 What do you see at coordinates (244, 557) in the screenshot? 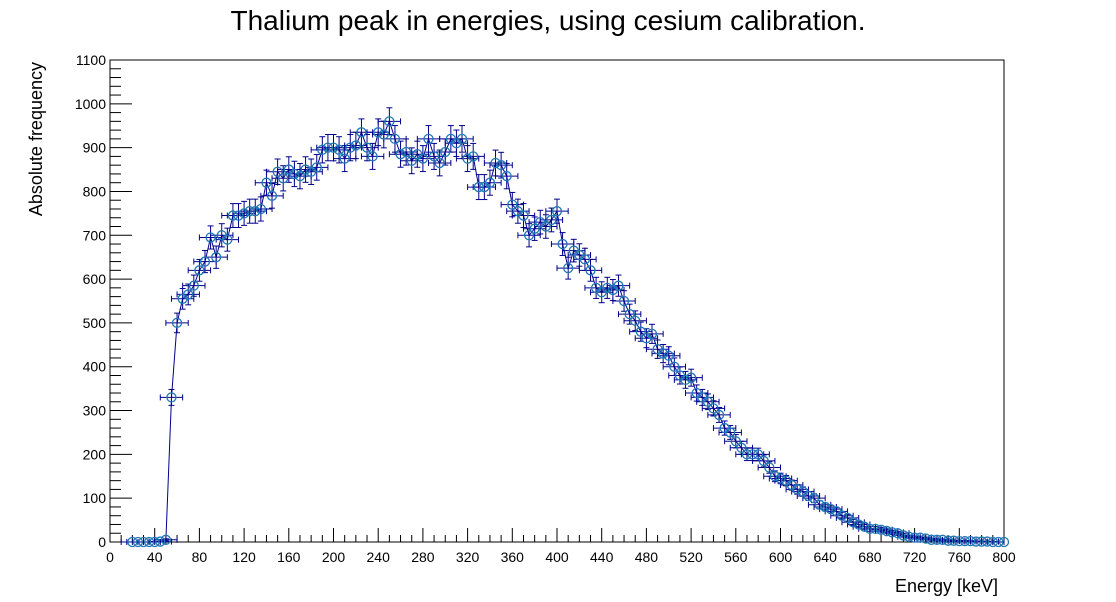
I see `x-tick-label: 120` at bounding box center [244, 557].